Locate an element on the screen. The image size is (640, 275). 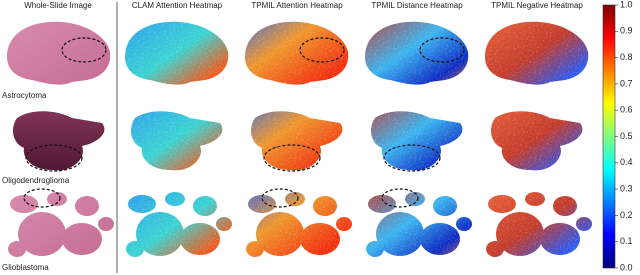
column-header: TPMIL Attention Heatmap is located at coordinates (297, 5).